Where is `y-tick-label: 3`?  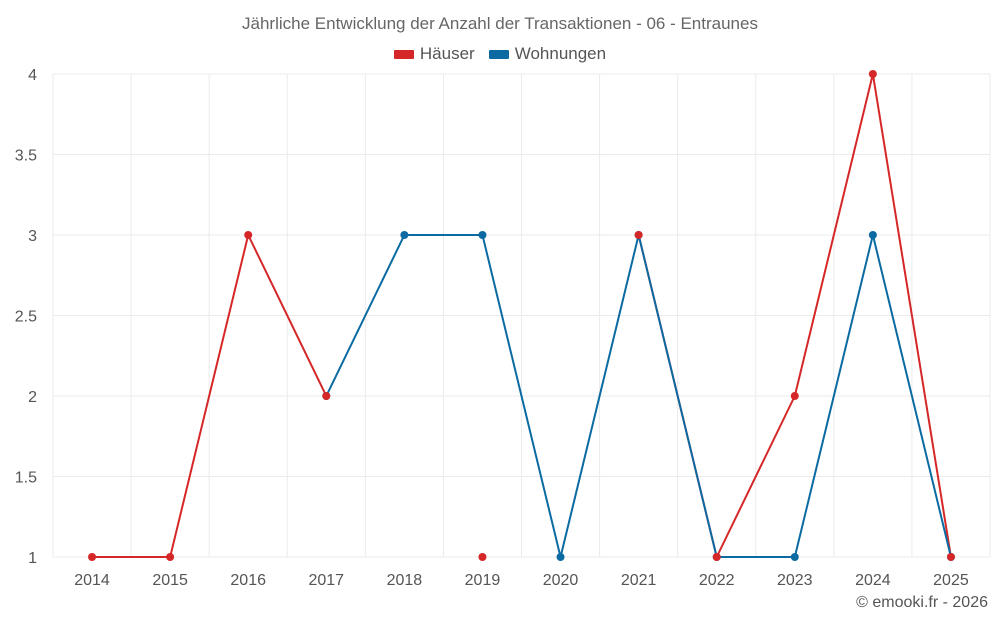
y-tick-label: 3 is located at coordinates (32, 236).